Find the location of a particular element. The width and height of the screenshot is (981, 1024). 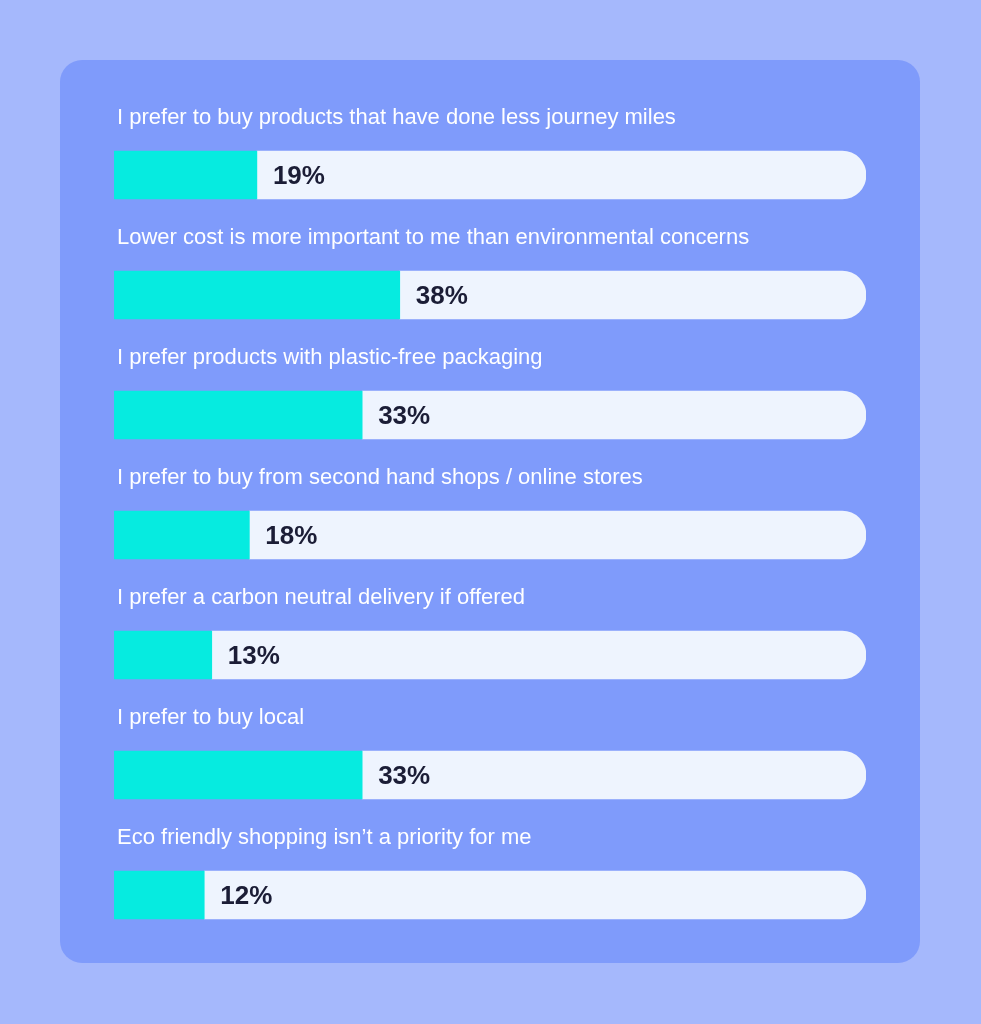

data-label: 19% is located at coordinates (298, 175).